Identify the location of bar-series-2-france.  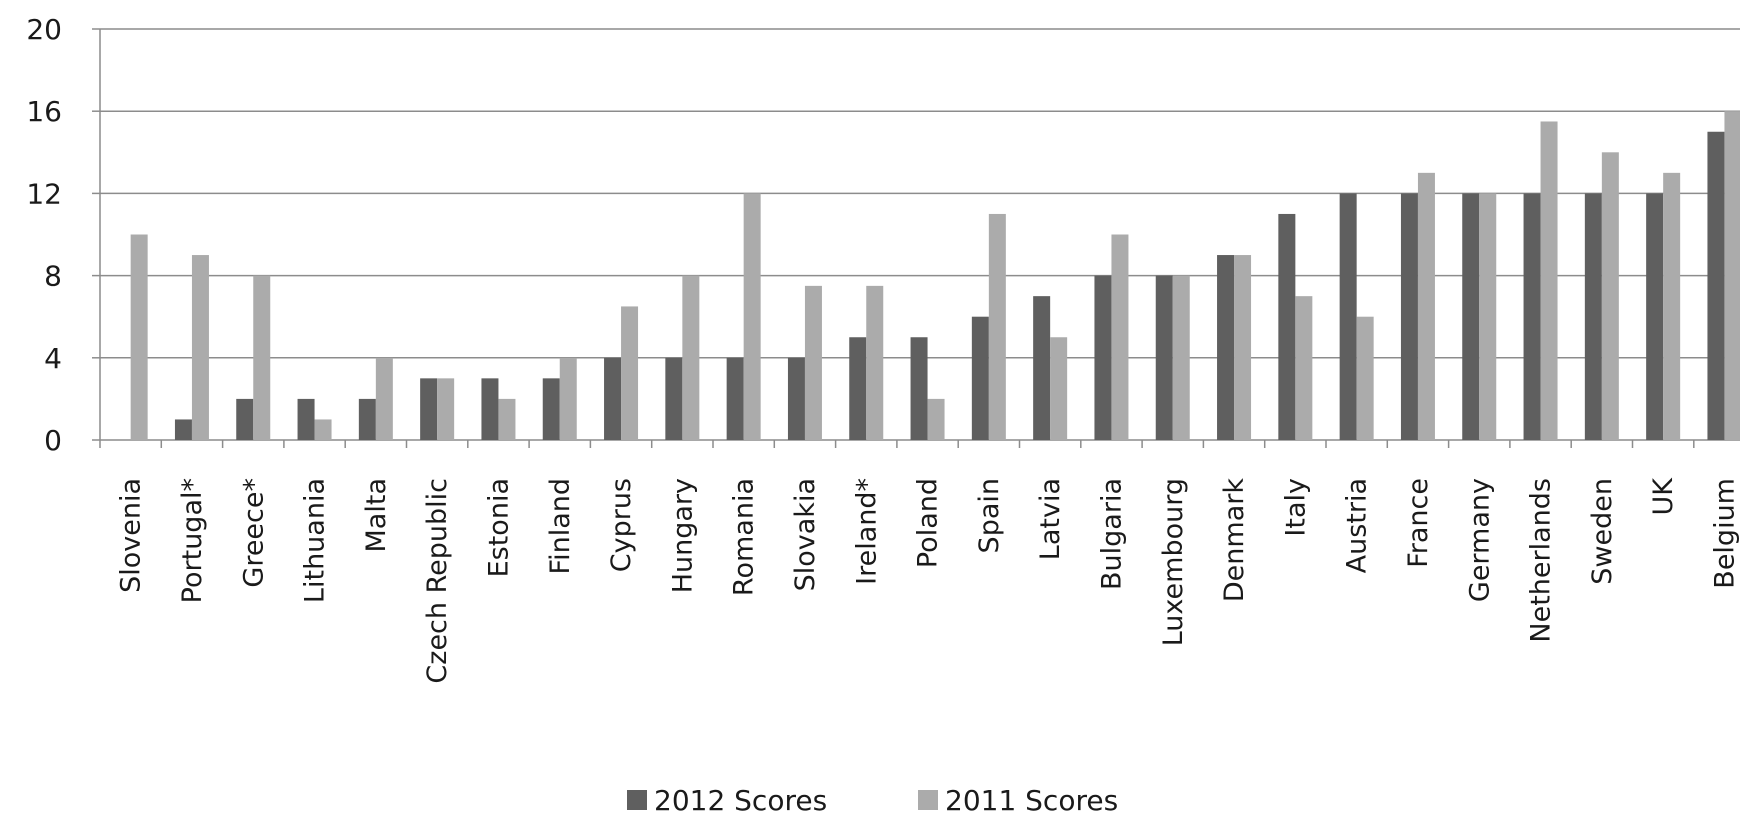
(1426, 306).